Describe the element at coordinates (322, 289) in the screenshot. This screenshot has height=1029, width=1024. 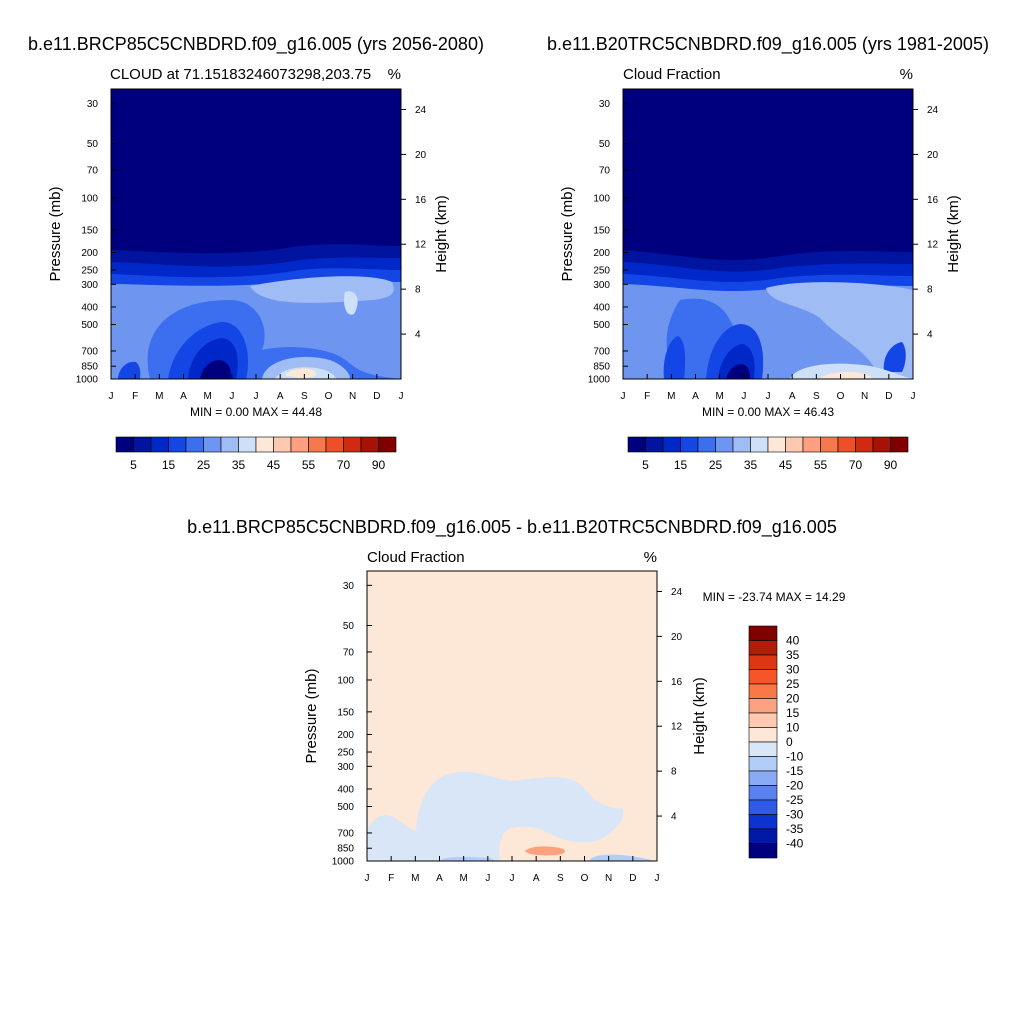
I see `panel-1-contour-30-upper` at that location.